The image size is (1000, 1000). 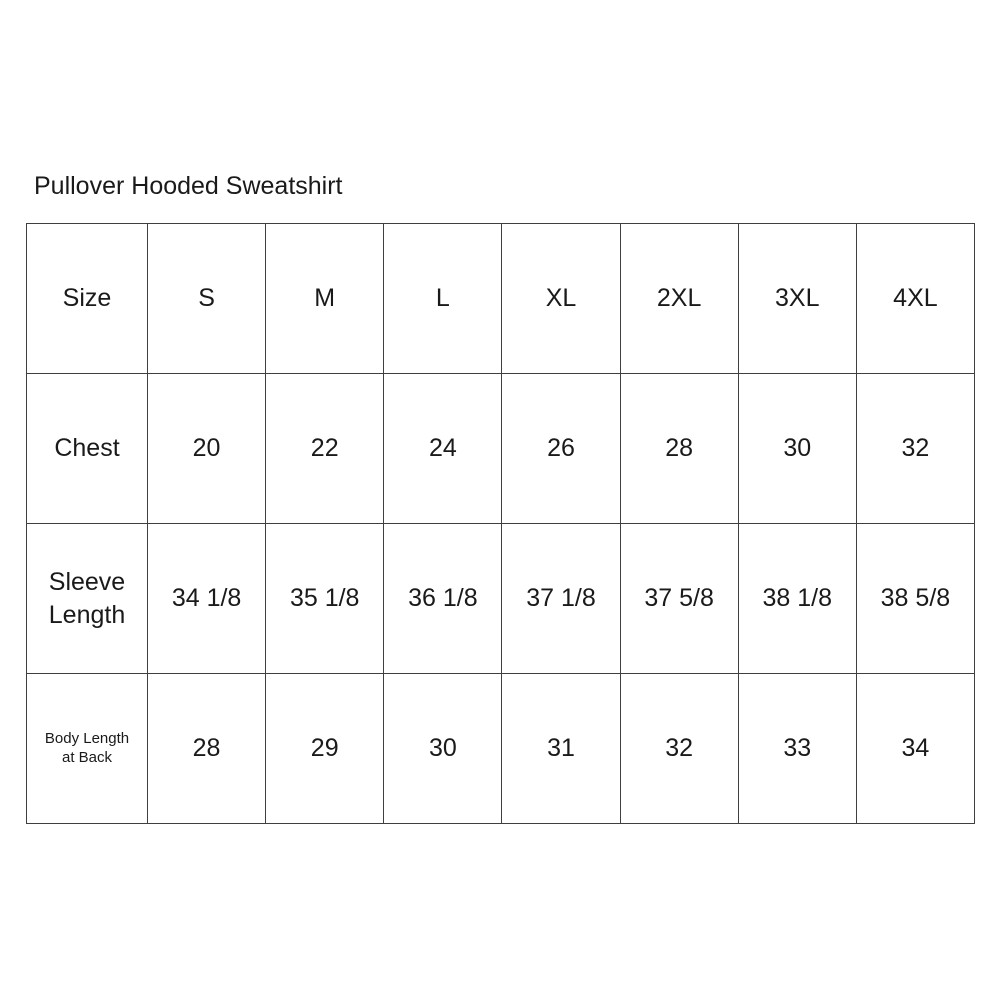 I want to click on table-cell: 38 1/8, so click(x=797, y=598).